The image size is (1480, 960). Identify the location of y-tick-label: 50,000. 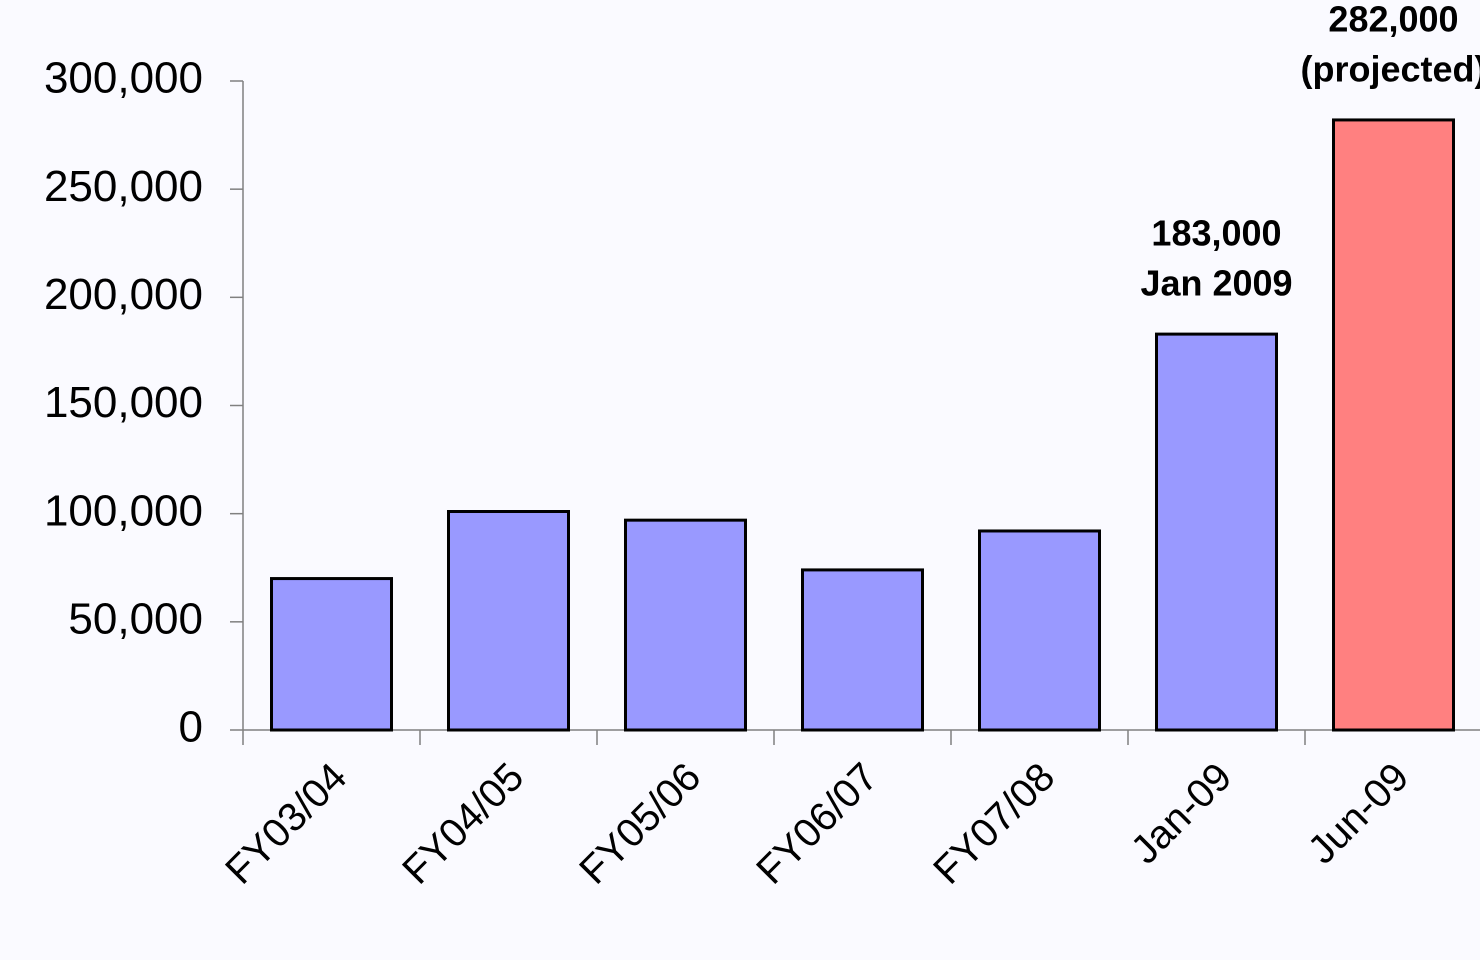
(135, 618).